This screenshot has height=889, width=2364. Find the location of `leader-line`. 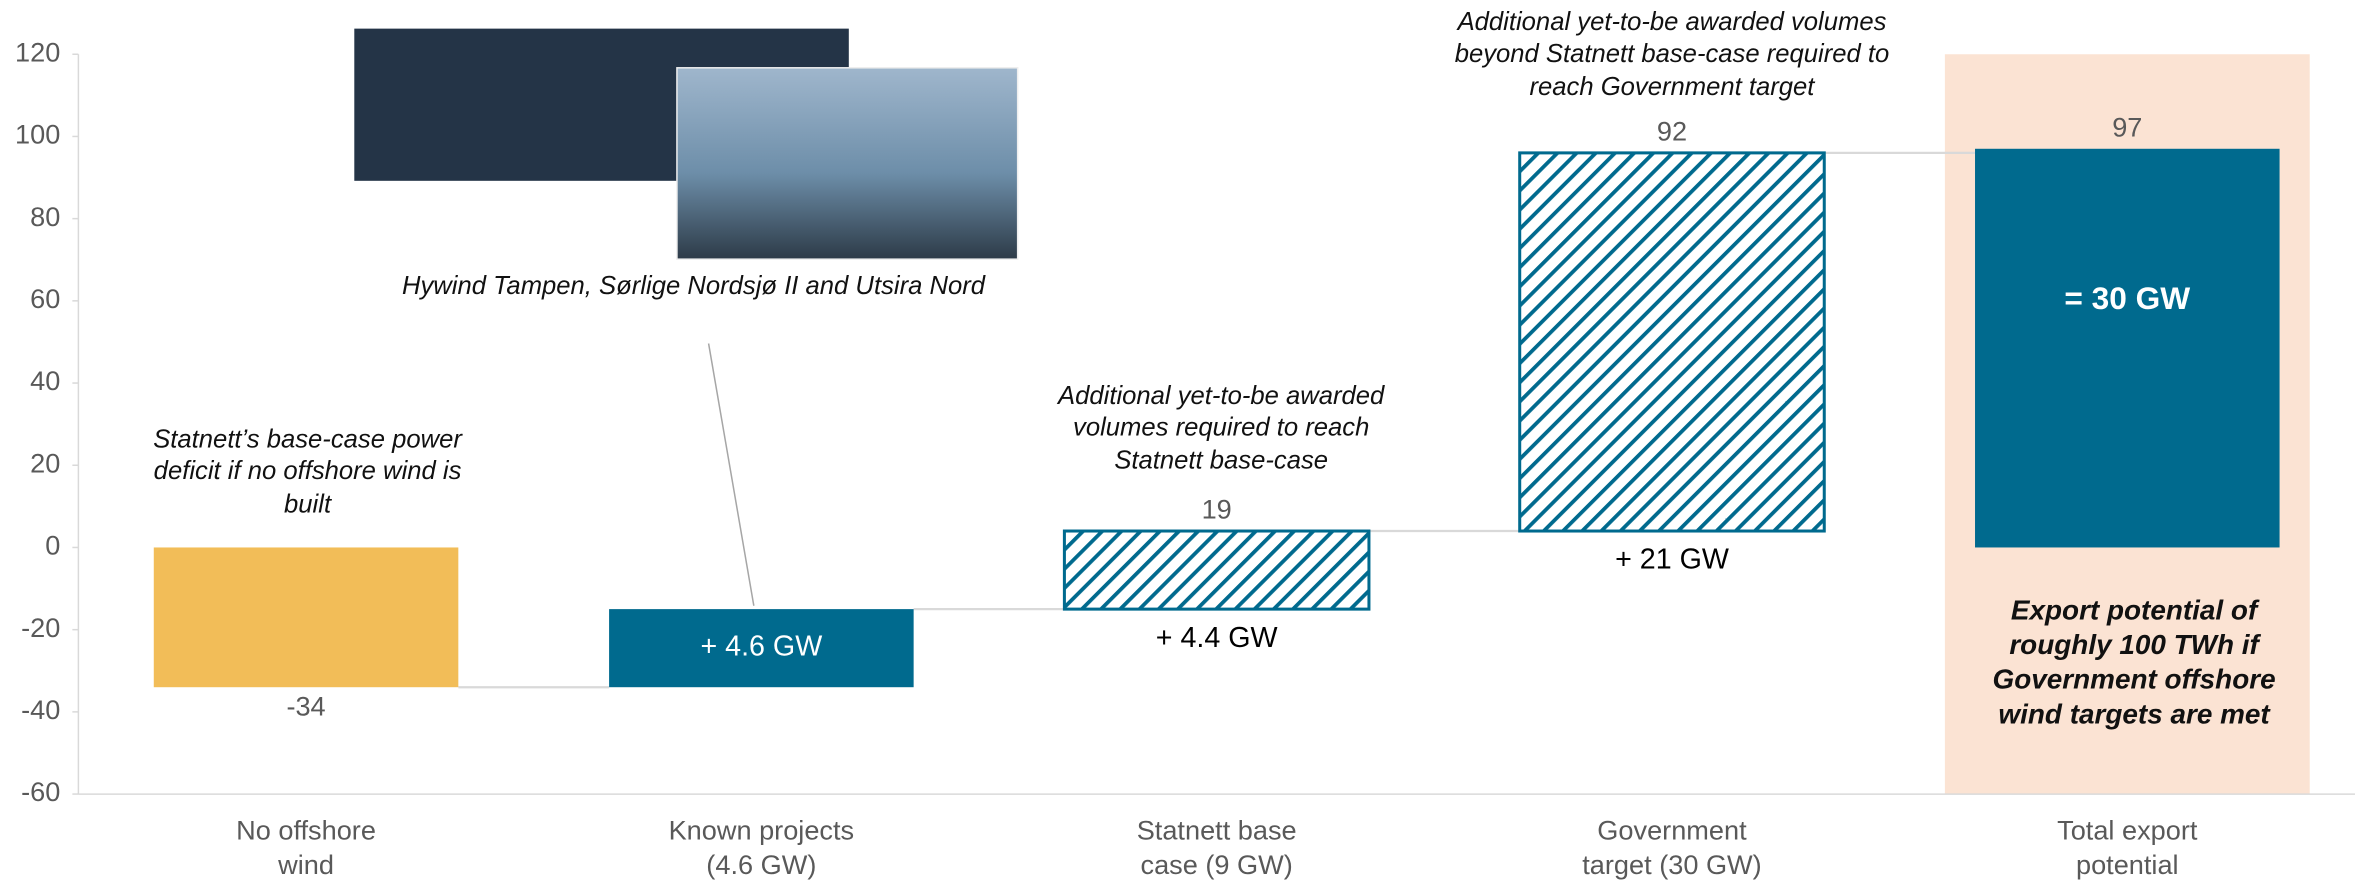

leader-line is located at coordinates (731, 474).